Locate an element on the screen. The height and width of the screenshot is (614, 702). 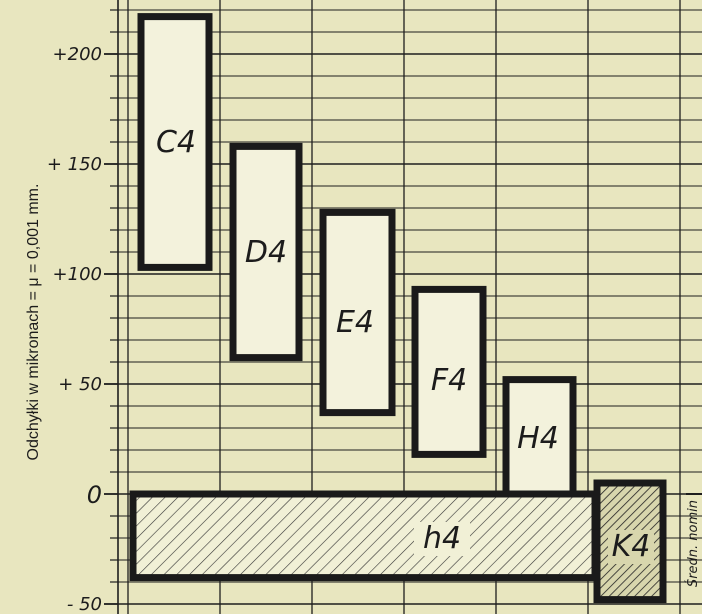
bar-label-d4: D4 is located at coordinates (266, 252).